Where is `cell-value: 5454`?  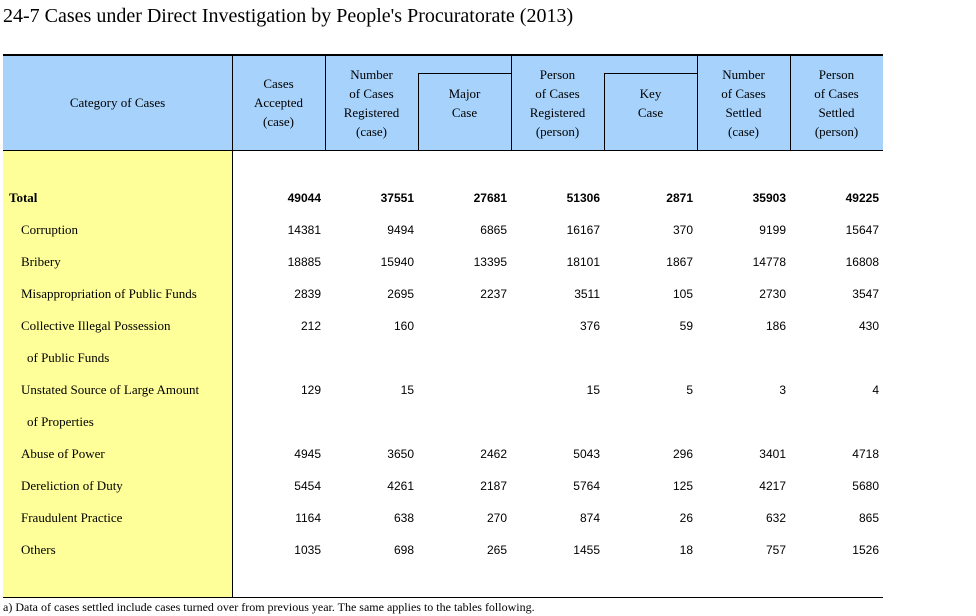
cell-value: 5454 is located at coordinates (307, 486).